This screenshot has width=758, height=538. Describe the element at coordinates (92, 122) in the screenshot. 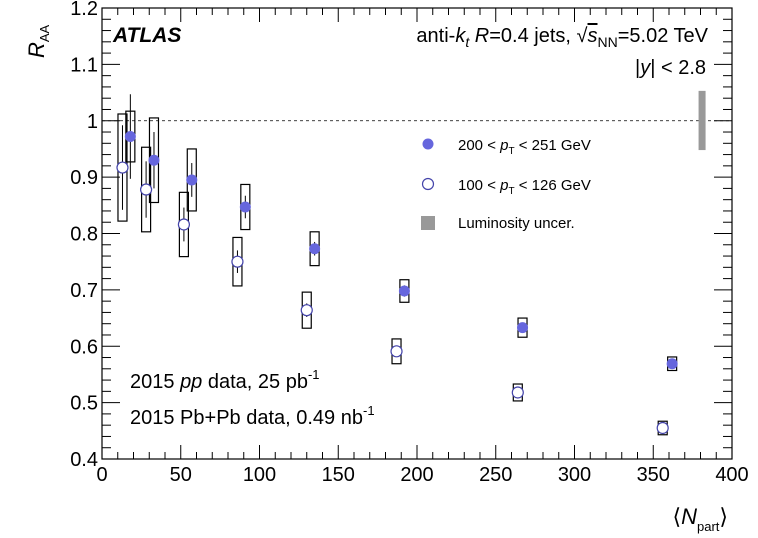

I see `y-tick-label: 1` at that location.